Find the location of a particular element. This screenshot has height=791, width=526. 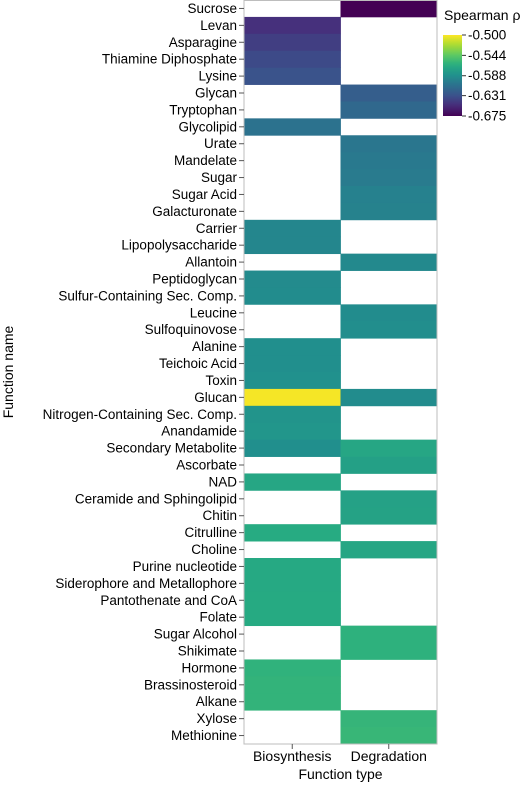

row-label: Lipopolysaccharide is located at coordinates (179, 245).